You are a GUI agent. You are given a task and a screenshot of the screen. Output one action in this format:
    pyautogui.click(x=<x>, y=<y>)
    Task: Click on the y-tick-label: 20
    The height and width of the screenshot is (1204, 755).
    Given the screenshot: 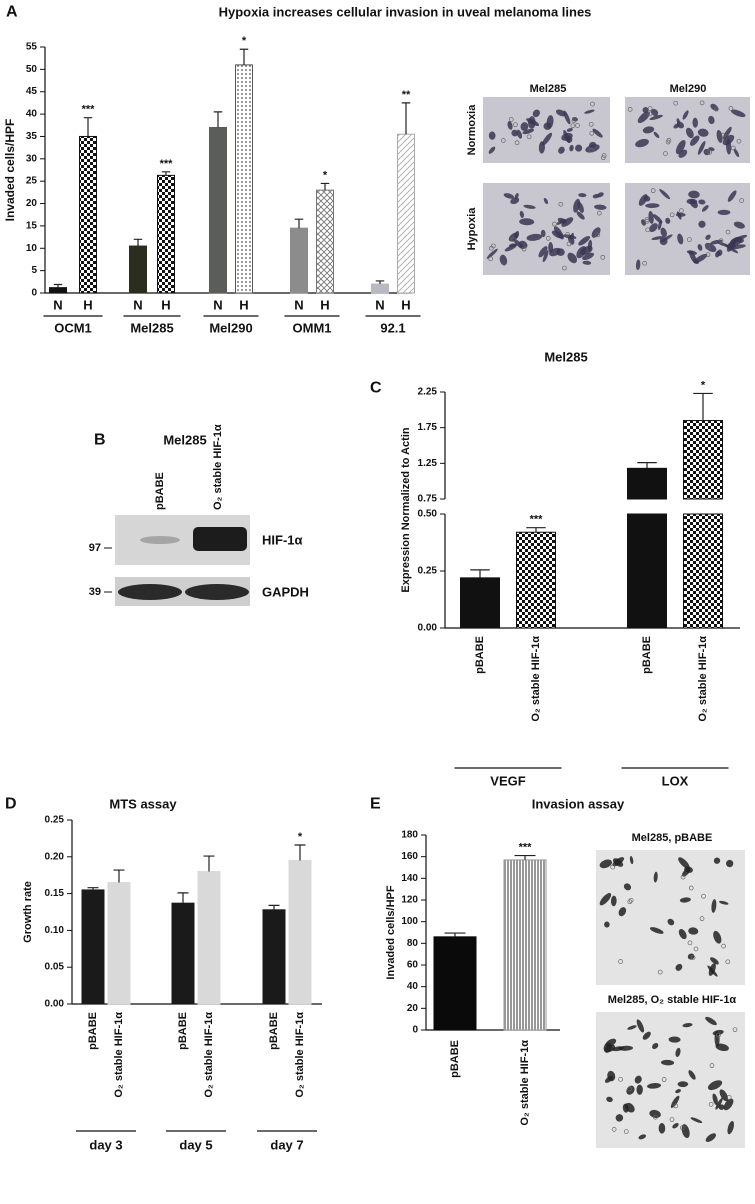 What is the action you would take?
    pyautogui.click(x=32, y=203)
    